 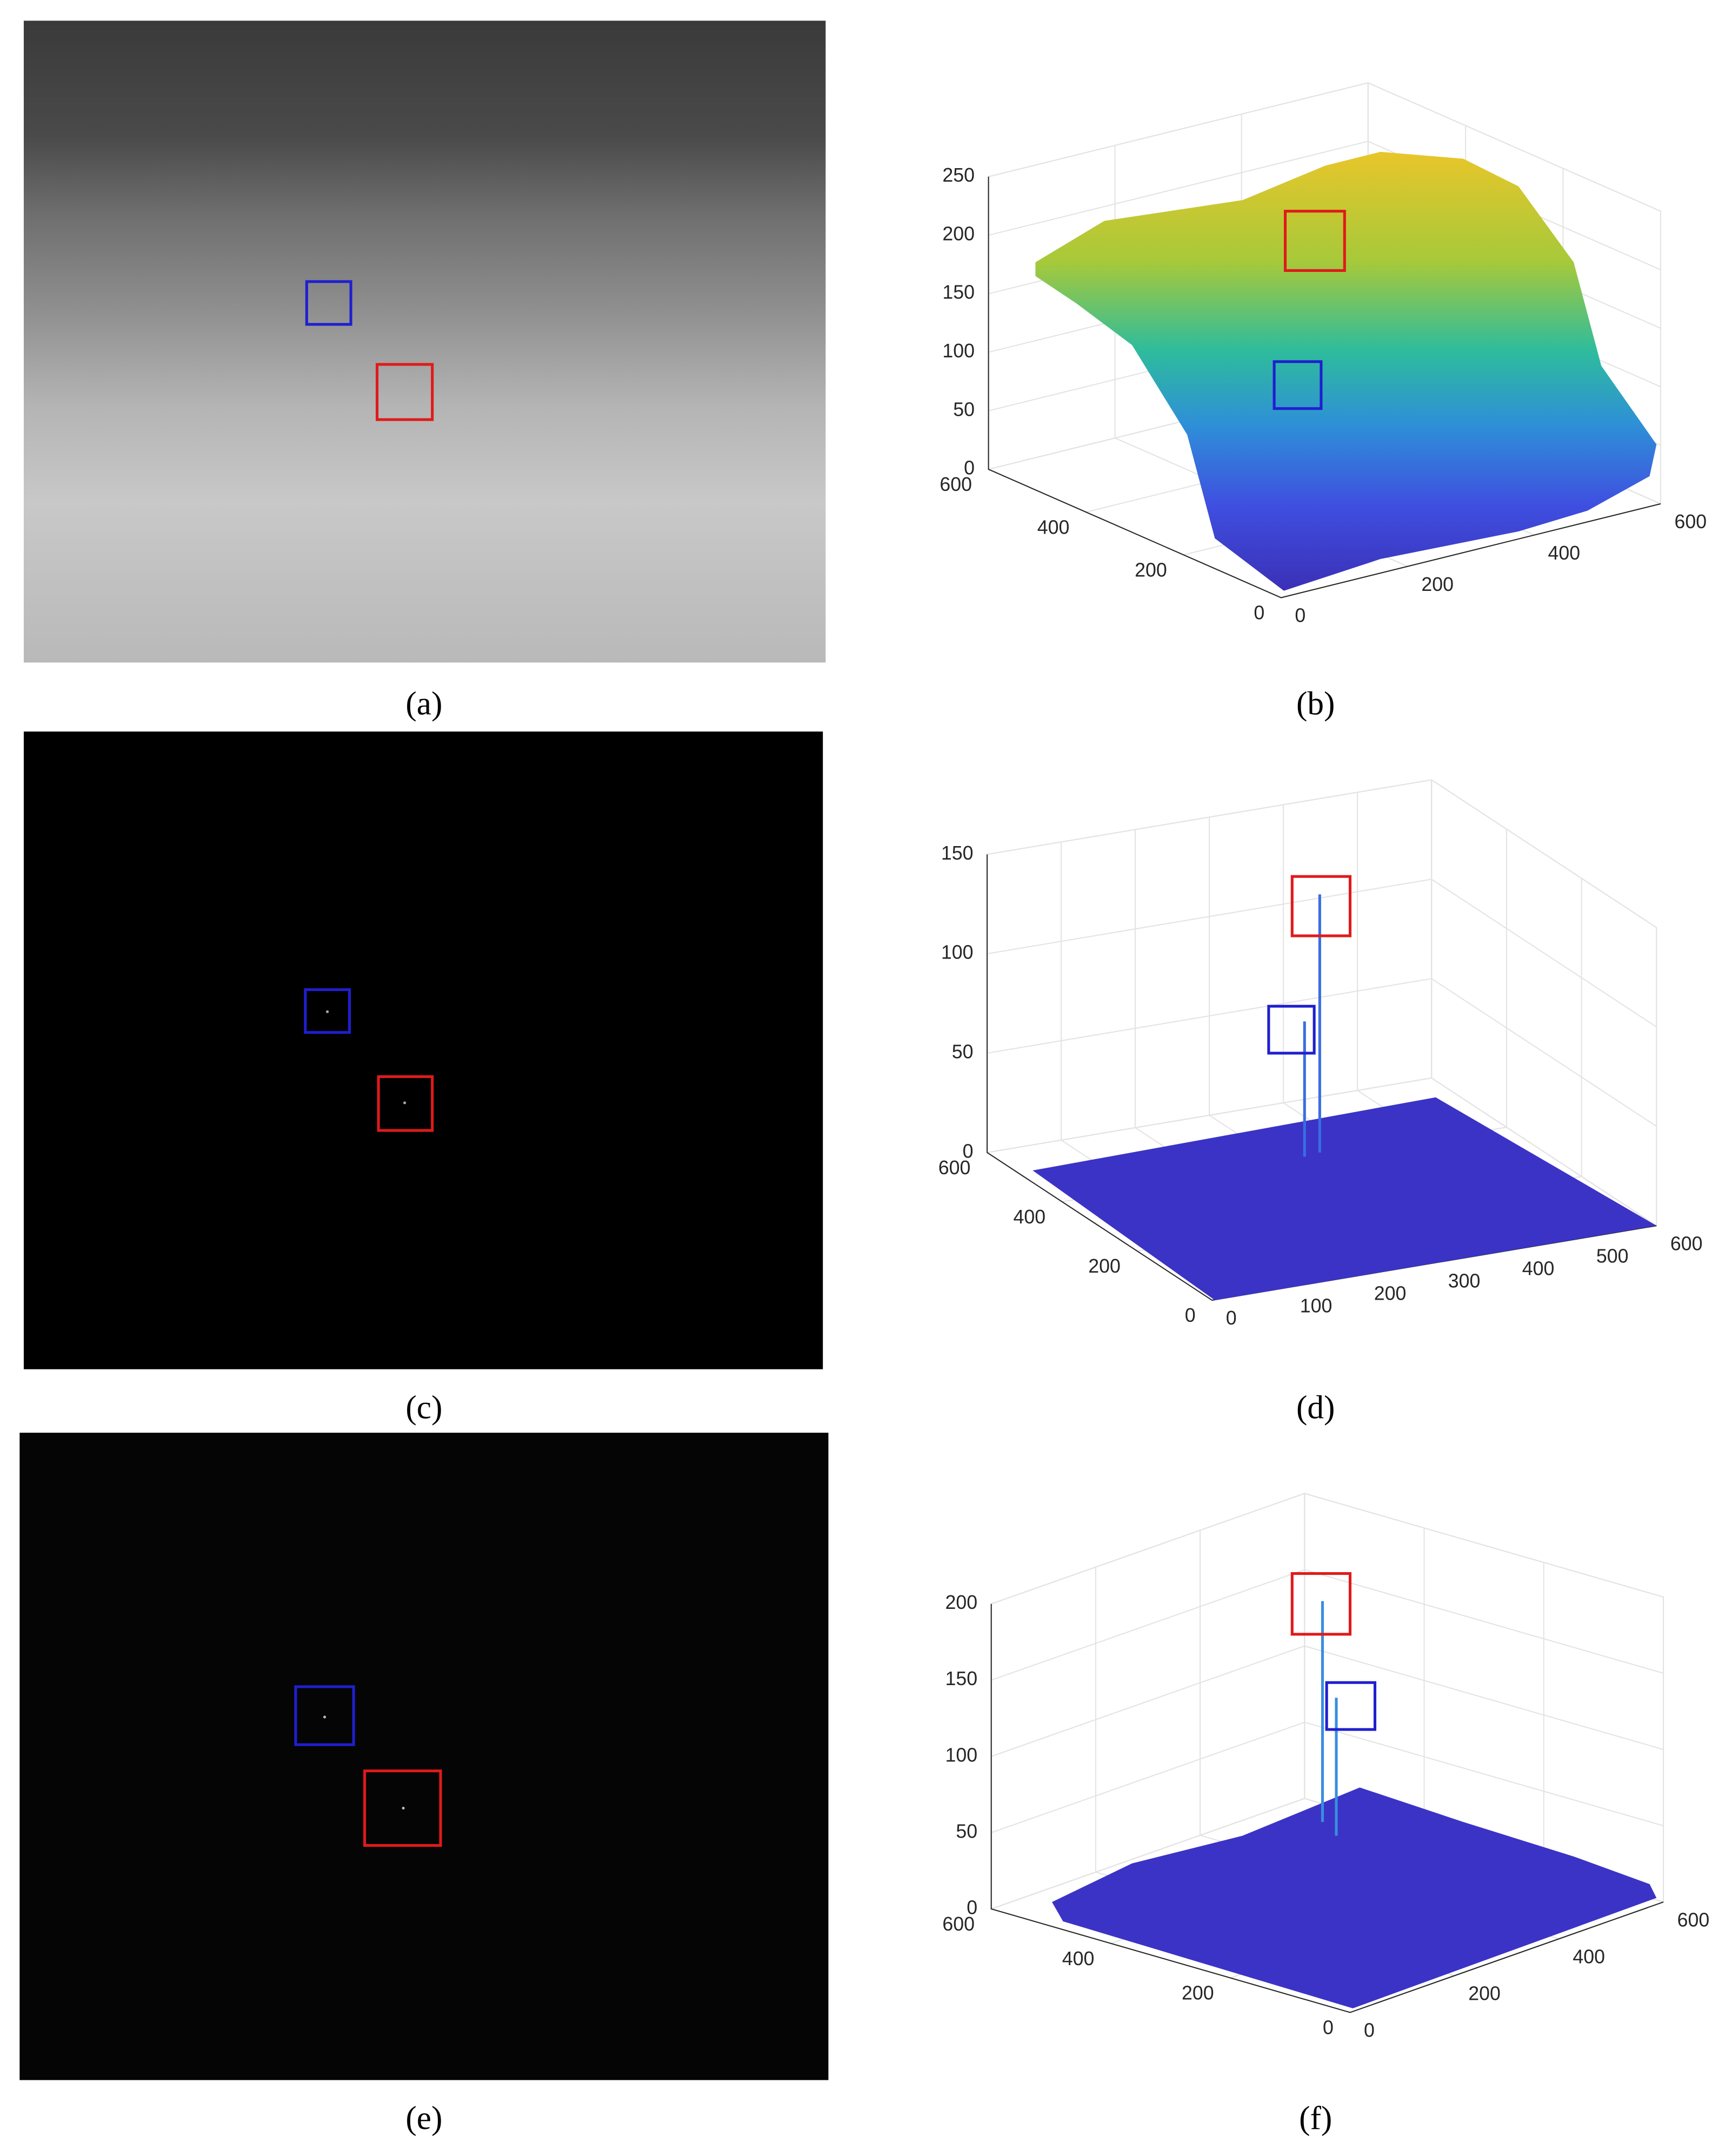 What do you see at coordinates (423, 1050) in the screenshot?
I see `image-c` at bounding box center [423, 1050].